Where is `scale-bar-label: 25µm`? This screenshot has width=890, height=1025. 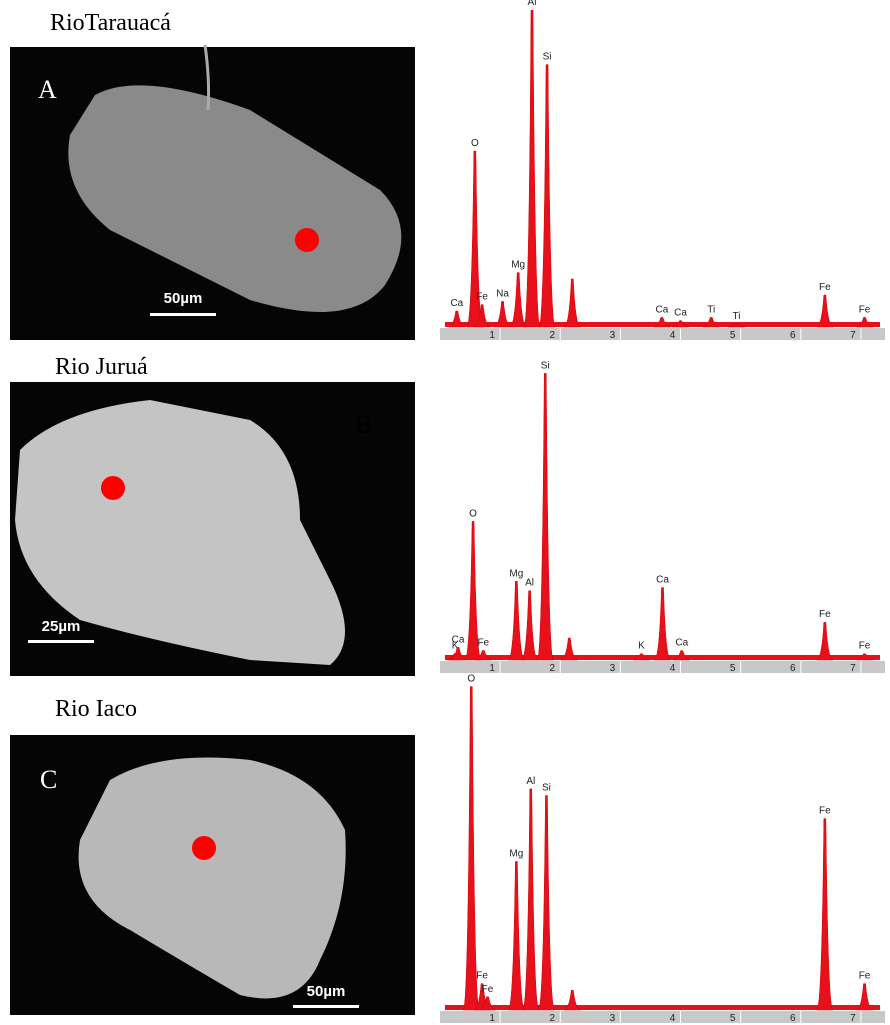 scale-bar-label: 25µm is located at coordinates (61, 626).